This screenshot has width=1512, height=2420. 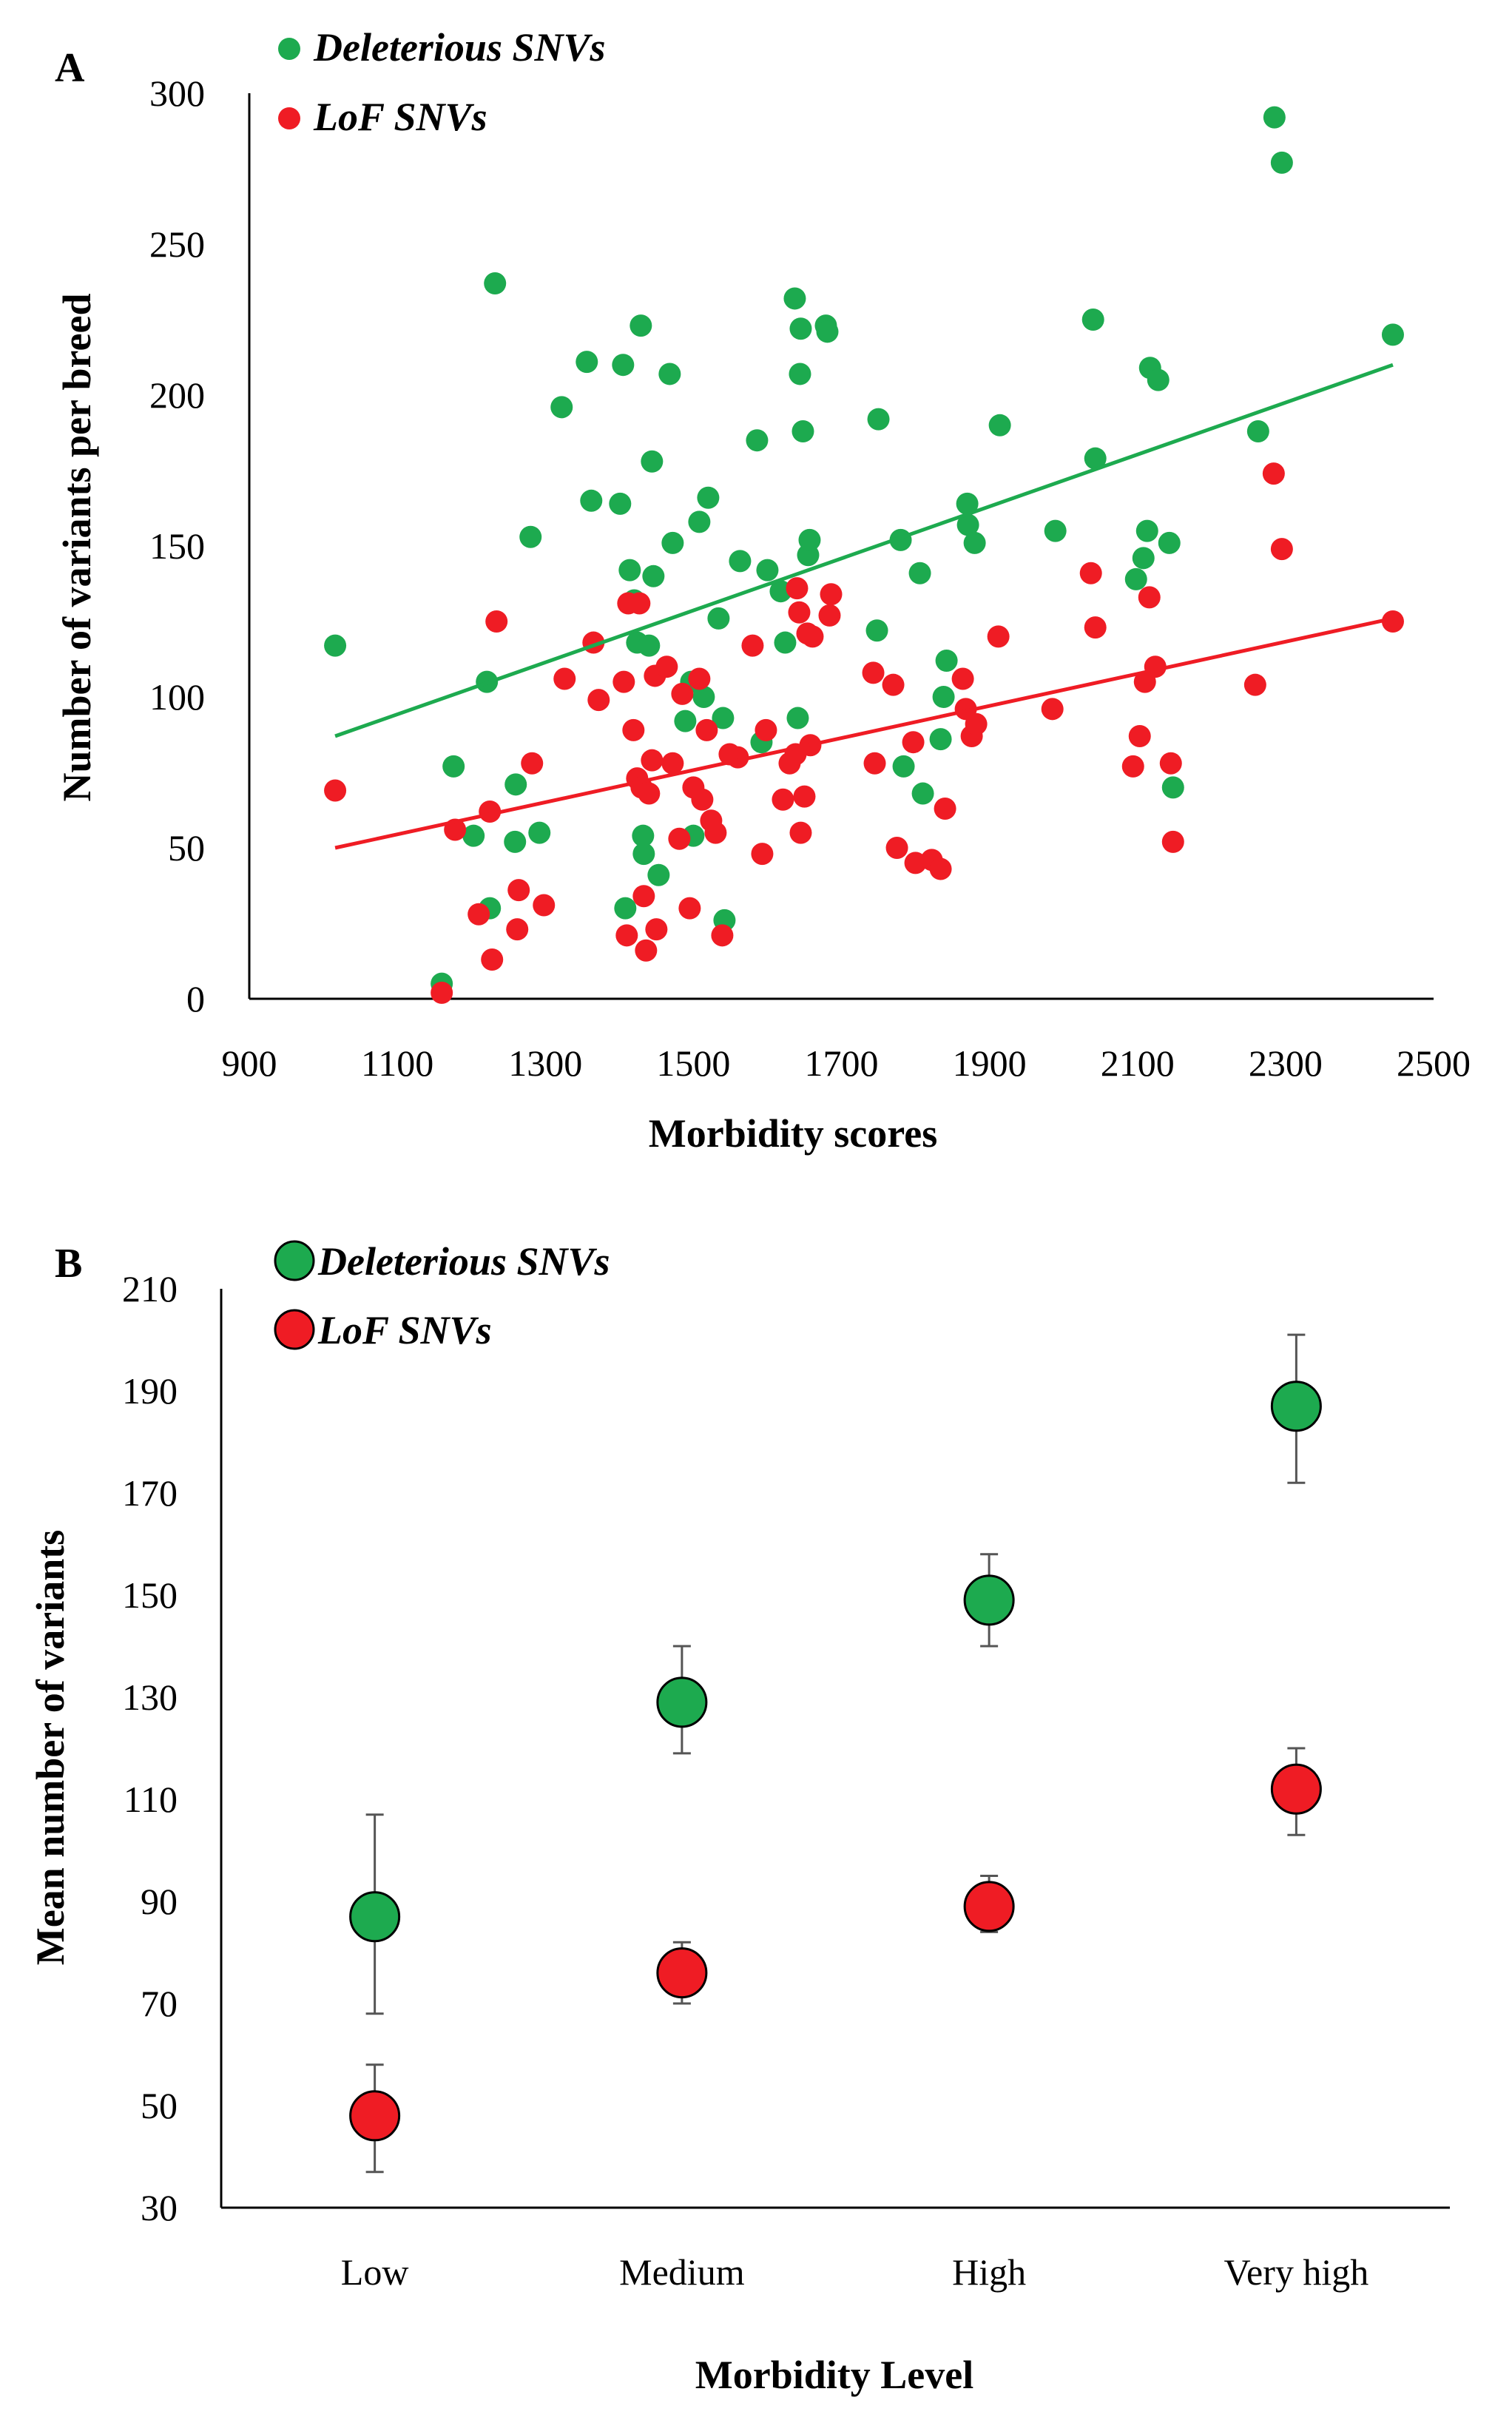 What do you see at coordinates (159, 2105) in the screenshot?
I see `y-tick-label: 50` at bounding box center [159, 2105].